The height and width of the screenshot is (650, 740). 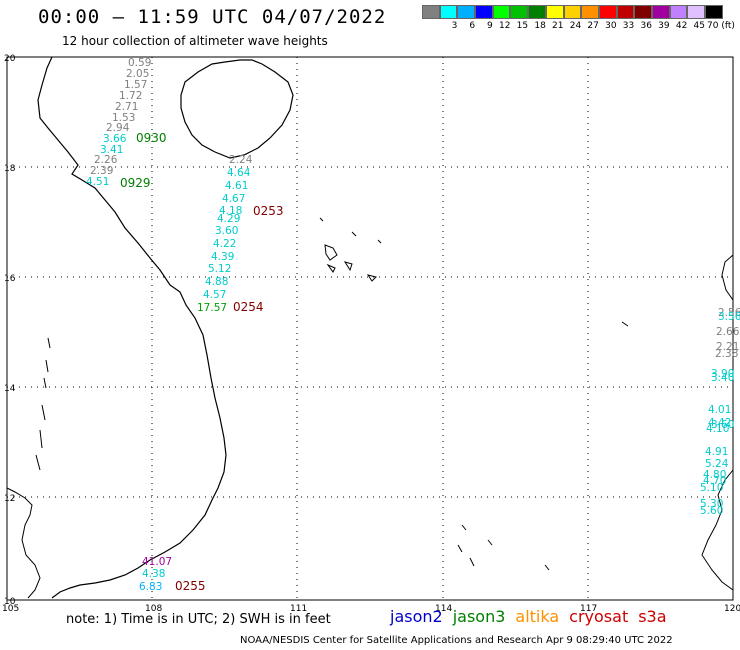 What do you see at coordinates (490, 26) in the screenshot?
I see `scale-label: 9` at bounding box center [490, 26].